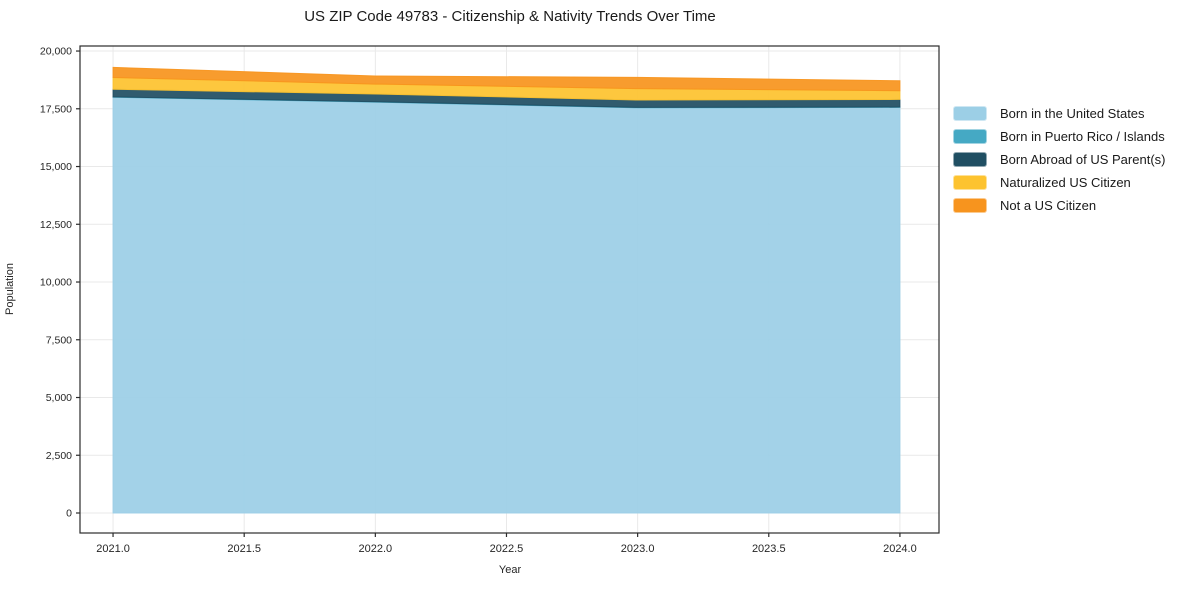 The image size is (1189, 590). I want to click on legend-label: Born in Puerto Rico / Islands, so click(1082, 136).